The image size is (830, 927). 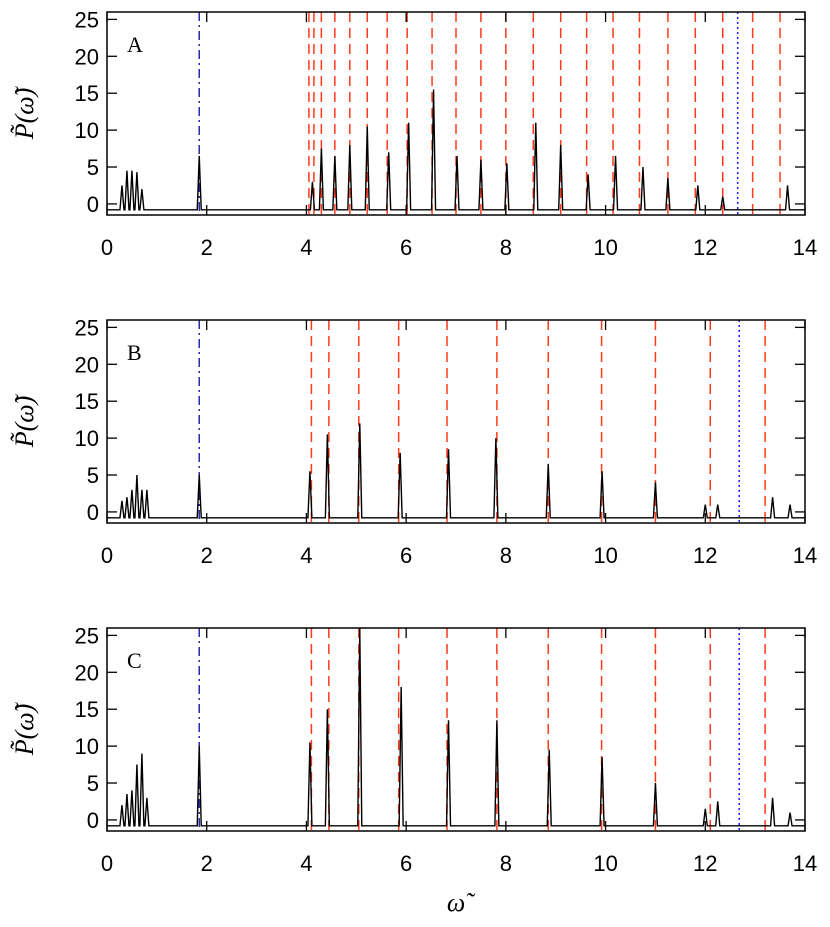 I want to click on x-axis-title: ω̃, so click(x=461, y=902).